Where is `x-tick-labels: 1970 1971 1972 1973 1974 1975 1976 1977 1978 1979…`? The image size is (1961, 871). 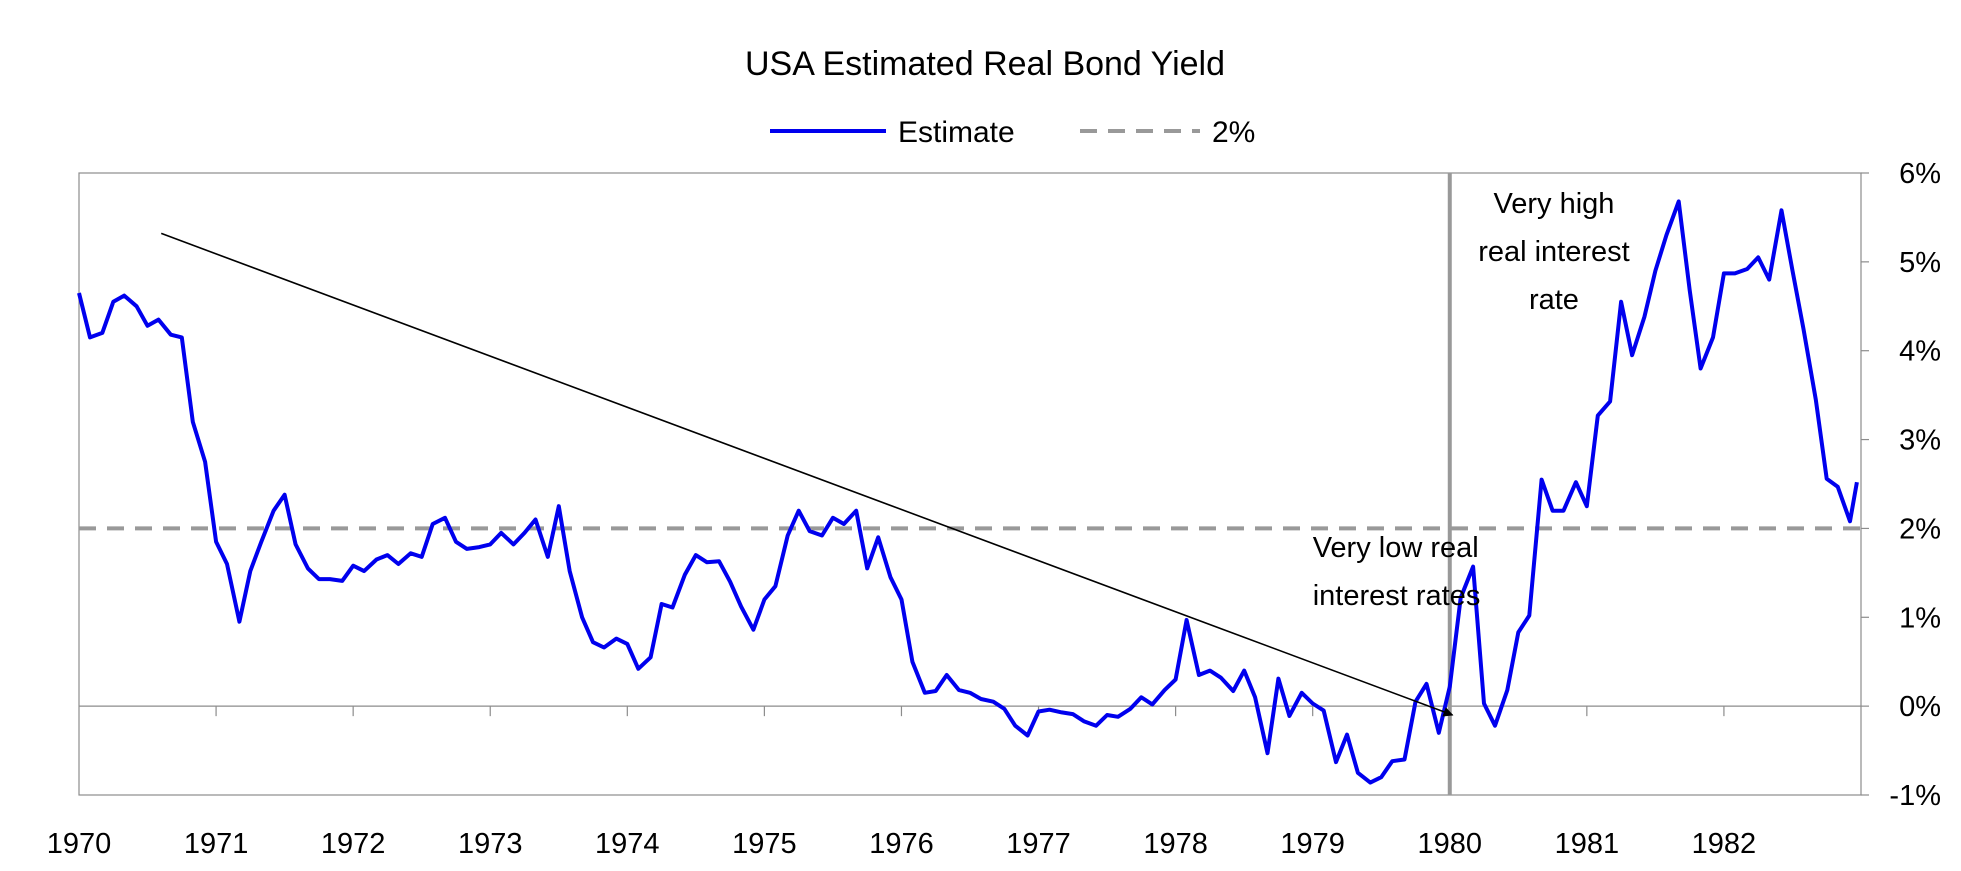
x-tick-labels: 1970 1971 1972 1973 1974 1975 1976 1977 1978 1979… is located at coordinates (901, 844).